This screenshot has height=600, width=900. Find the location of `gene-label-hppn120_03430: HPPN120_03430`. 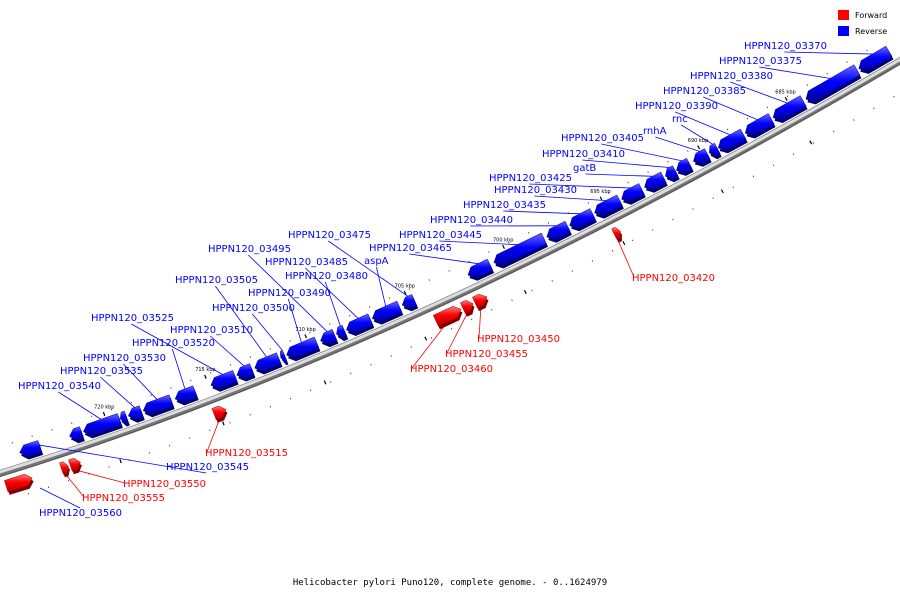

gene-label-hppn120_03430: HPPN120_03430 is located at coordinates (535, 190).